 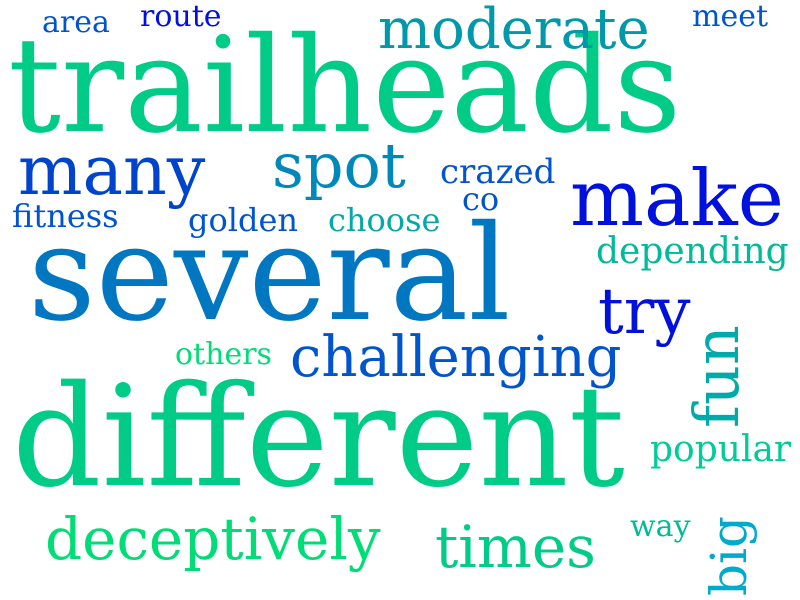 I want to click on word-big: big, so click(x=729, y=555).